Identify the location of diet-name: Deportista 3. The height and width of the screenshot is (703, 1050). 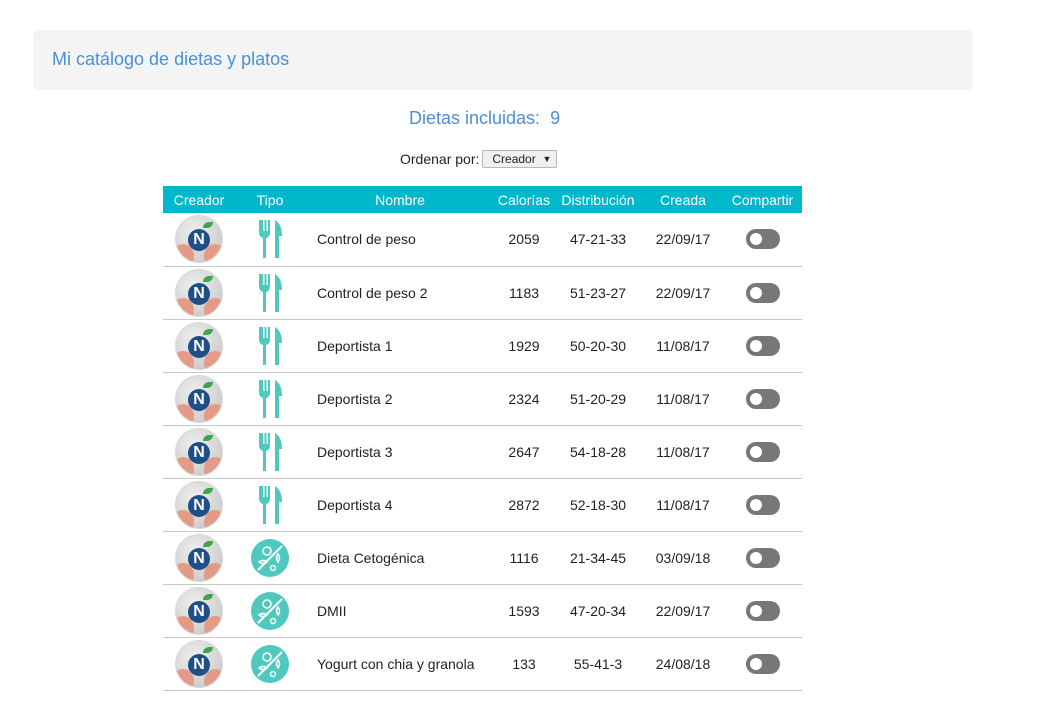
(355, 451).